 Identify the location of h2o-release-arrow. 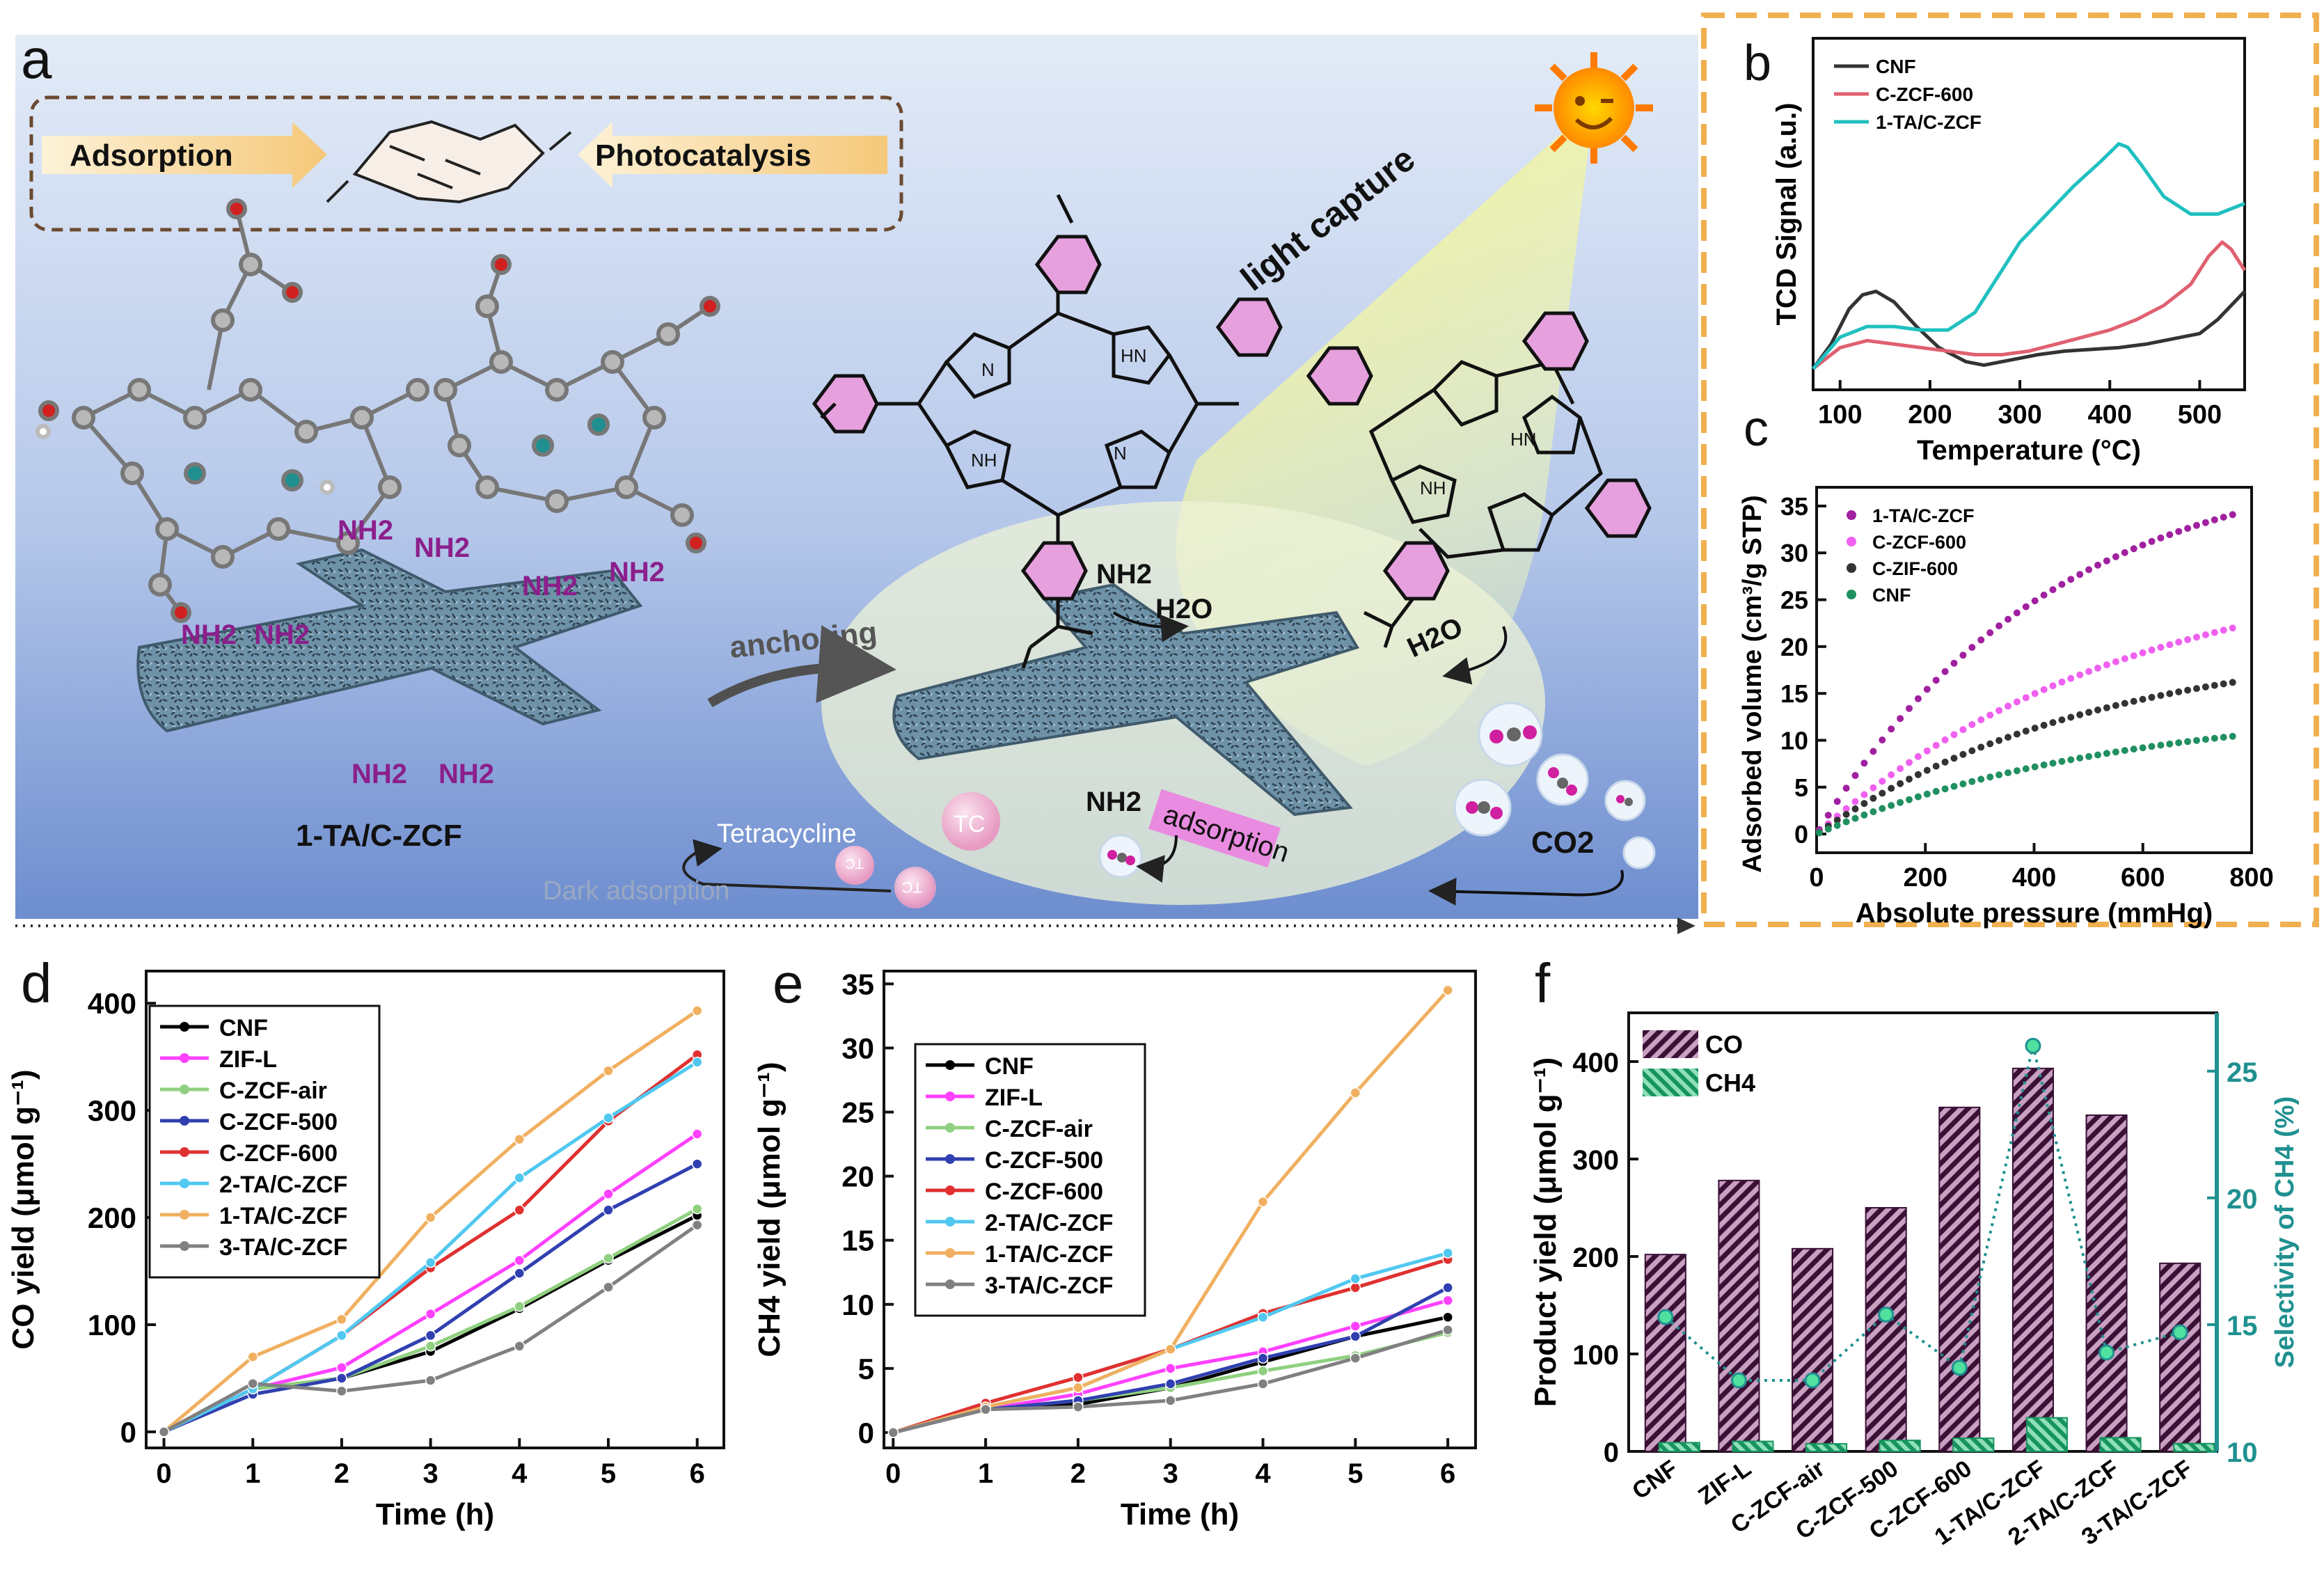
(1150, 627).